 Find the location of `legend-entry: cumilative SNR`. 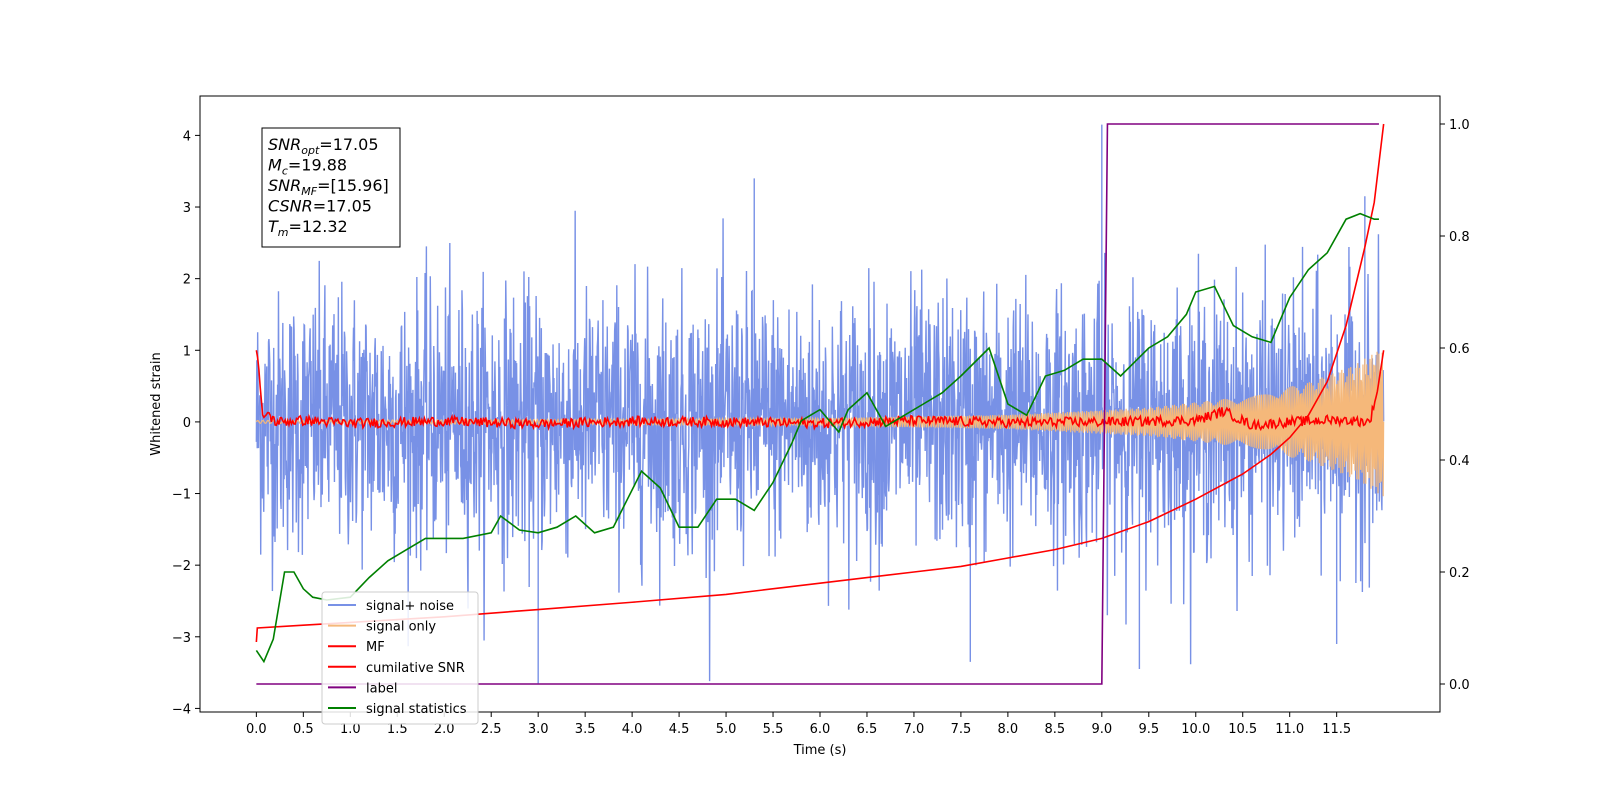

legend-entry: cumilative SNR is located at coordinates (415, 668).